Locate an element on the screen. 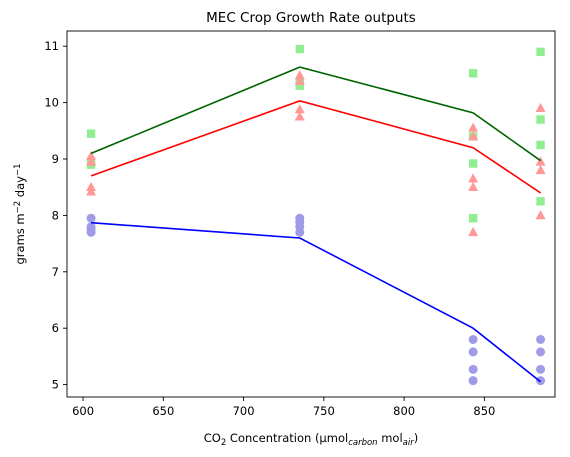  x-tick-label: 750 is located at coordinates (324, 411).